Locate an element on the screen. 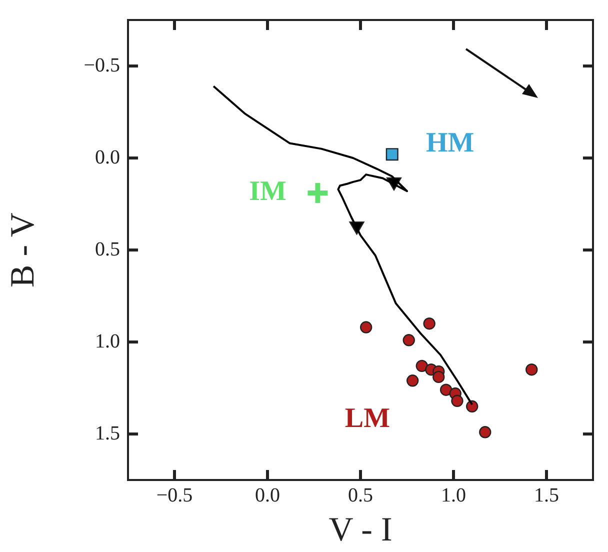  series-label: LM is located at coordinates (367, 418).